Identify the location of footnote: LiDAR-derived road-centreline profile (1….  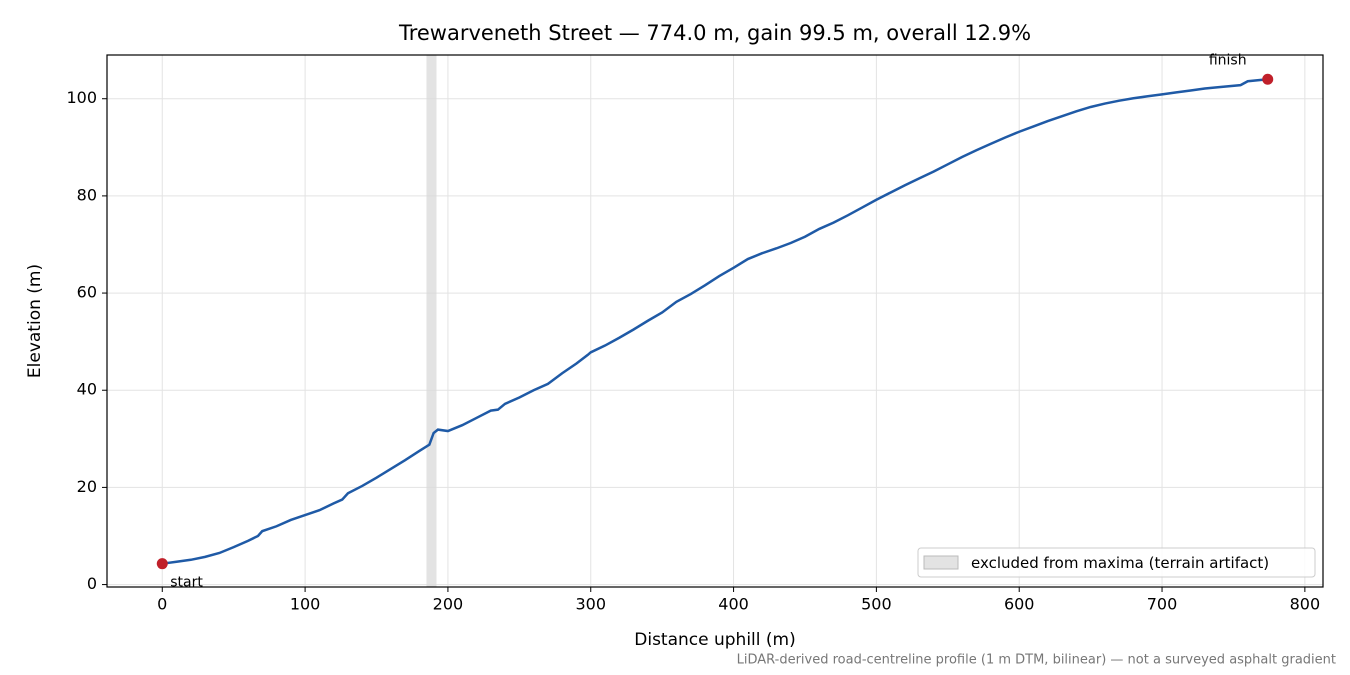
(1036, 660).